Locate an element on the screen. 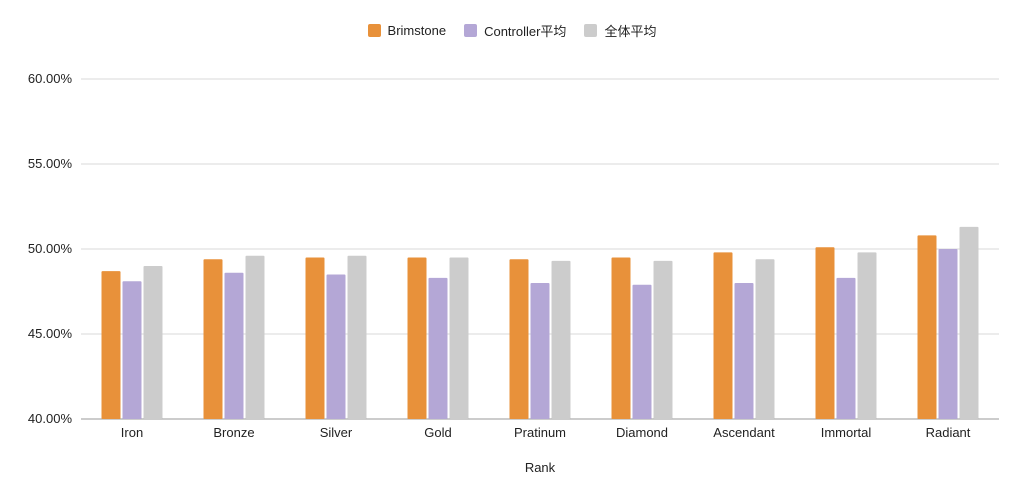 This screenshot has height=500, width=1024. legend-item-brimstone: Brimstone is located at coordinates (407, 30).